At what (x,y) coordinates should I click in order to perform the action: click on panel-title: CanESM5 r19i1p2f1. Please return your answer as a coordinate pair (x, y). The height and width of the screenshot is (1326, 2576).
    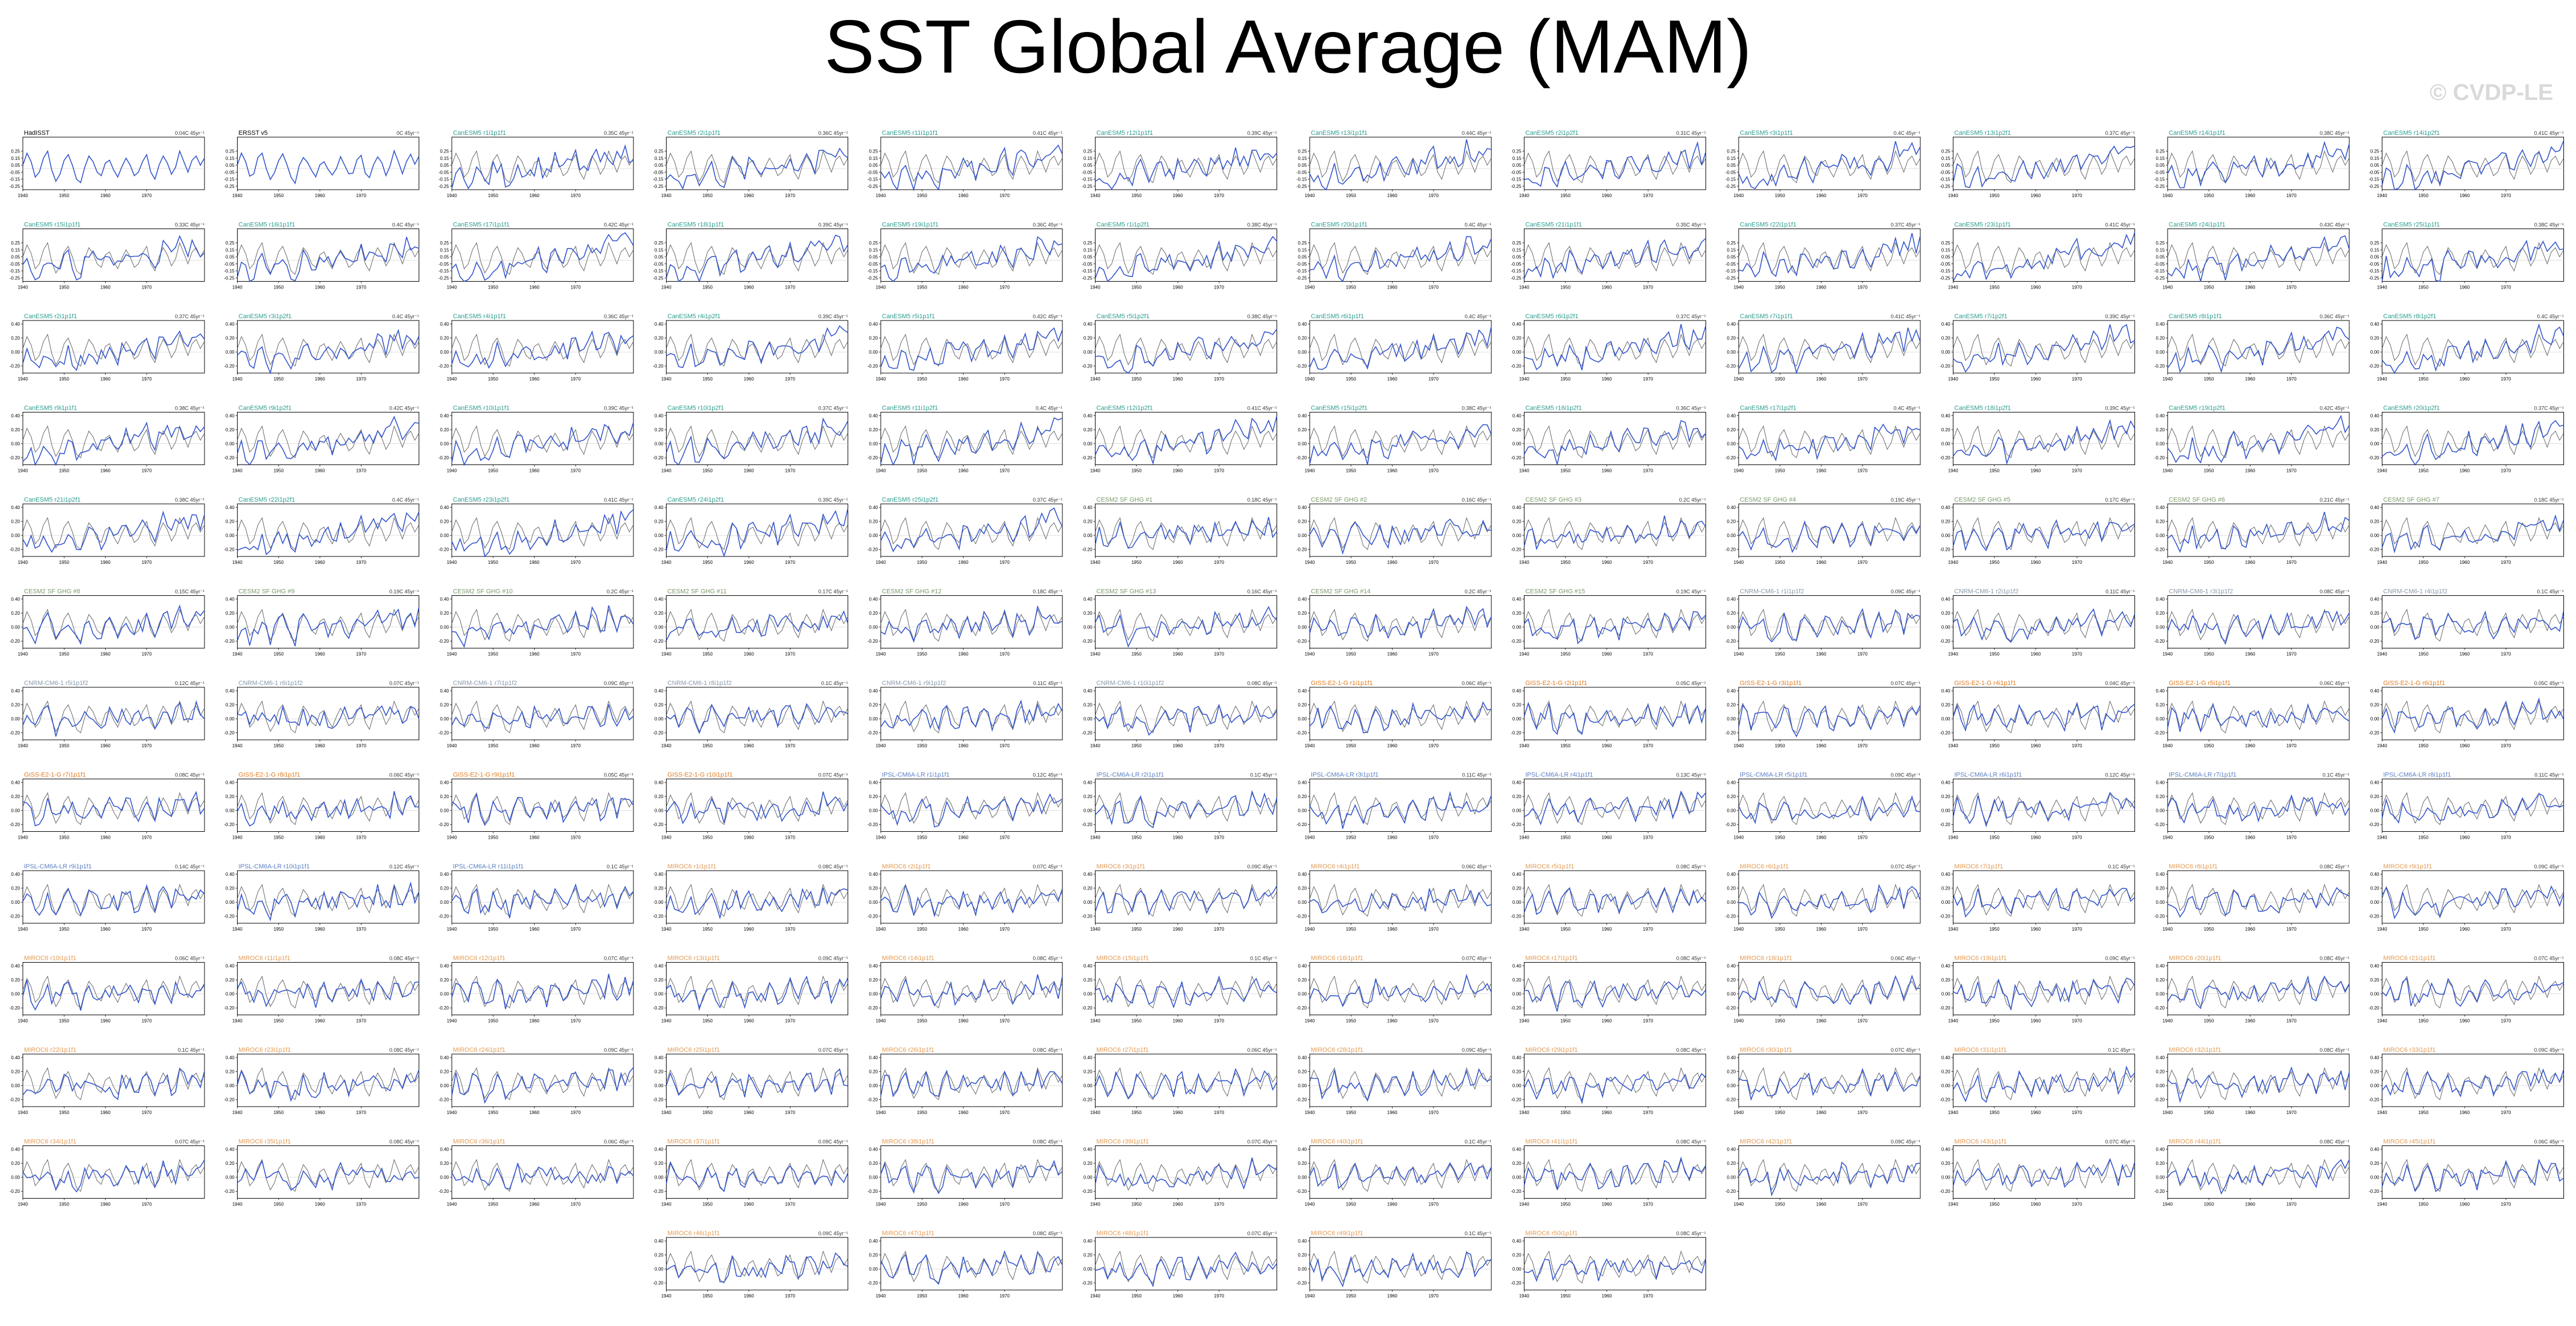
    Looking at the image, I should click on (2197, 408).